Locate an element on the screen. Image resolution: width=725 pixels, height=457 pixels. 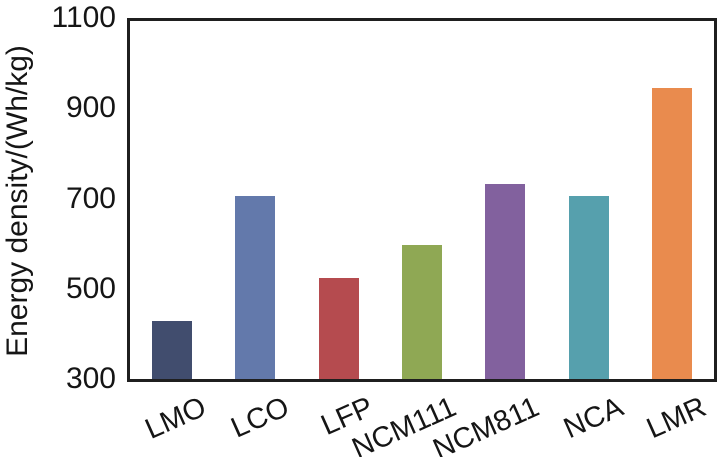
x-tick-label-lmo: LMO is located at coordinates (176, 418).